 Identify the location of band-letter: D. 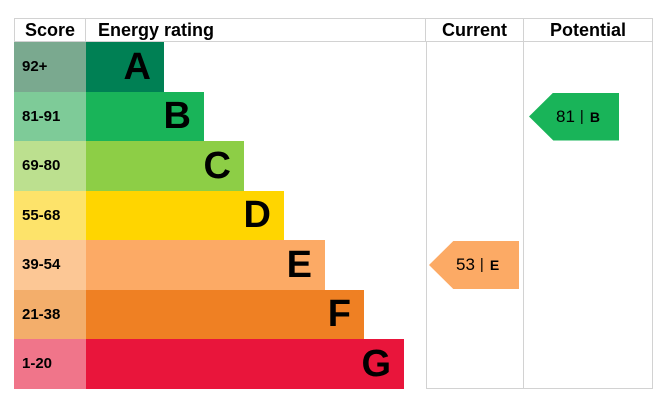
(257, 215).